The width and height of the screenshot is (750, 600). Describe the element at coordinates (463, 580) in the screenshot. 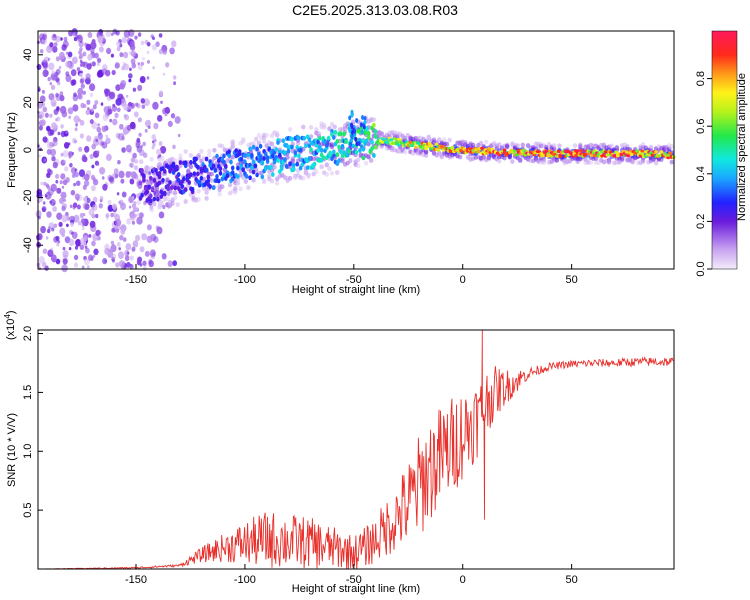

I see `snr-x-tick-label: 0` at that location.